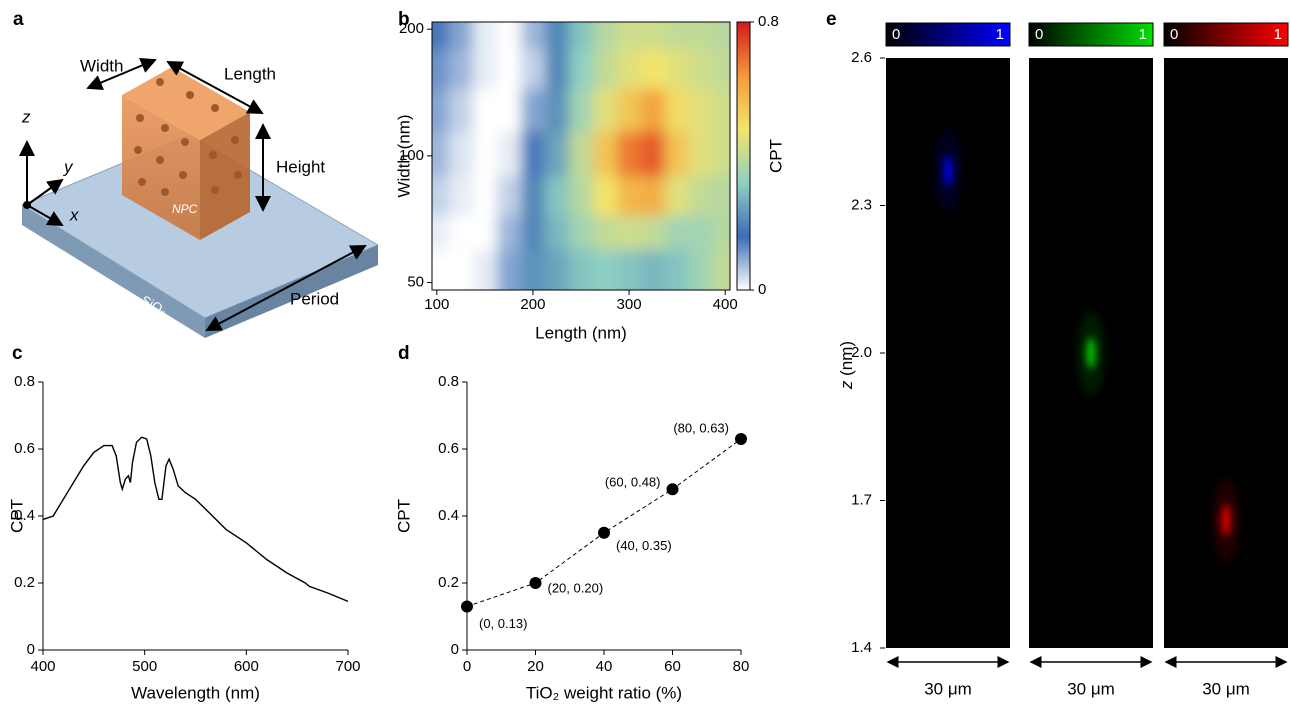 This screenshot has height=706, width=1290. I want to click on y-tick-label: 1.4, so click(861, 647).